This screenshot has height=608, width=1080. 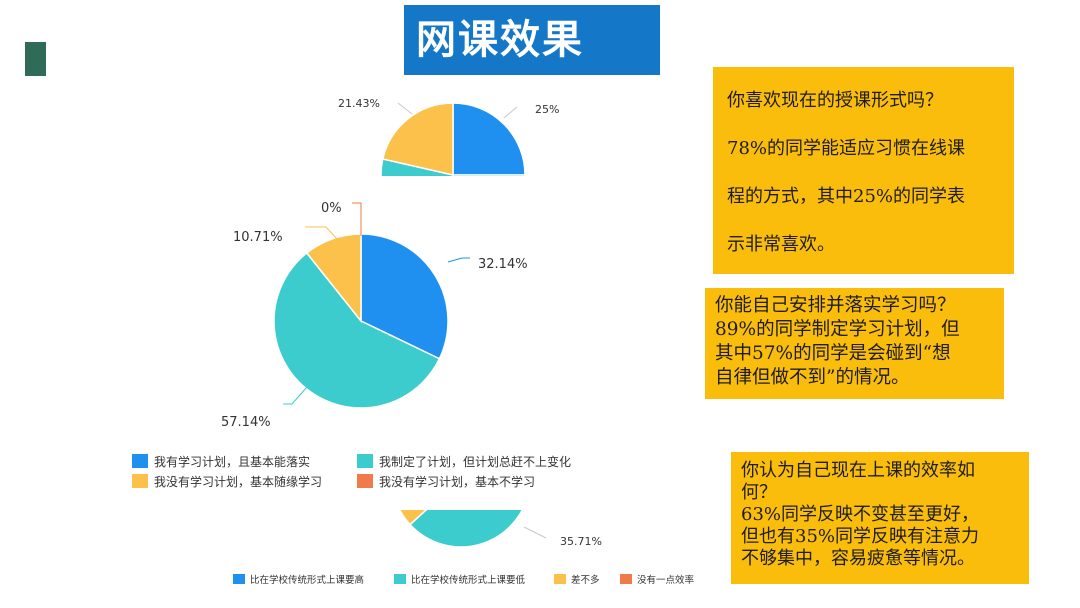 What do you see at coordinates (35, 59) in the screenshot?
I see `accent-bar` at bounding box center [35, 59].